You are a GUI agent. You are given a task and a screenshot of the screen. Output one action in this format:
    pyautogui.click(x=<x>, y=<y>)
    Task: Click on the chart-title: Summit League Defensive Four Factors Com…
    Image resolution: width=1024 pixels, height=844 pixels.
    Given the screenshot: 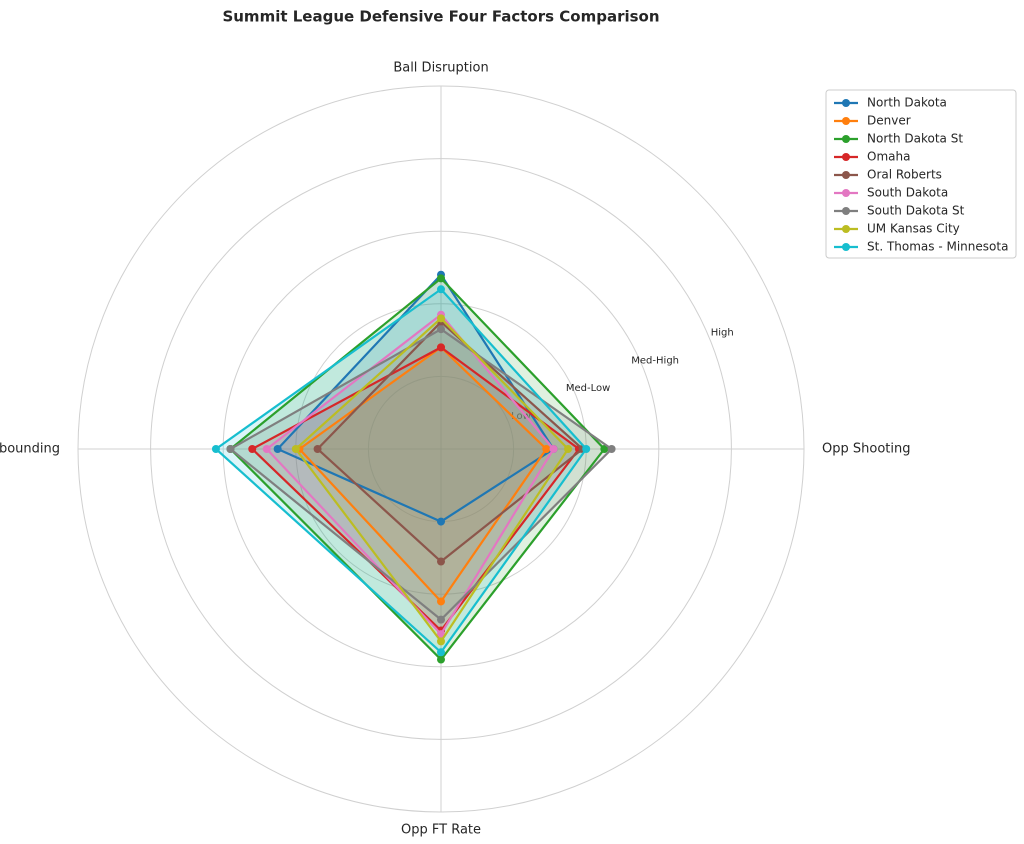 What is the action you would take?
    pyautogui.click(x=440, y=17)
    